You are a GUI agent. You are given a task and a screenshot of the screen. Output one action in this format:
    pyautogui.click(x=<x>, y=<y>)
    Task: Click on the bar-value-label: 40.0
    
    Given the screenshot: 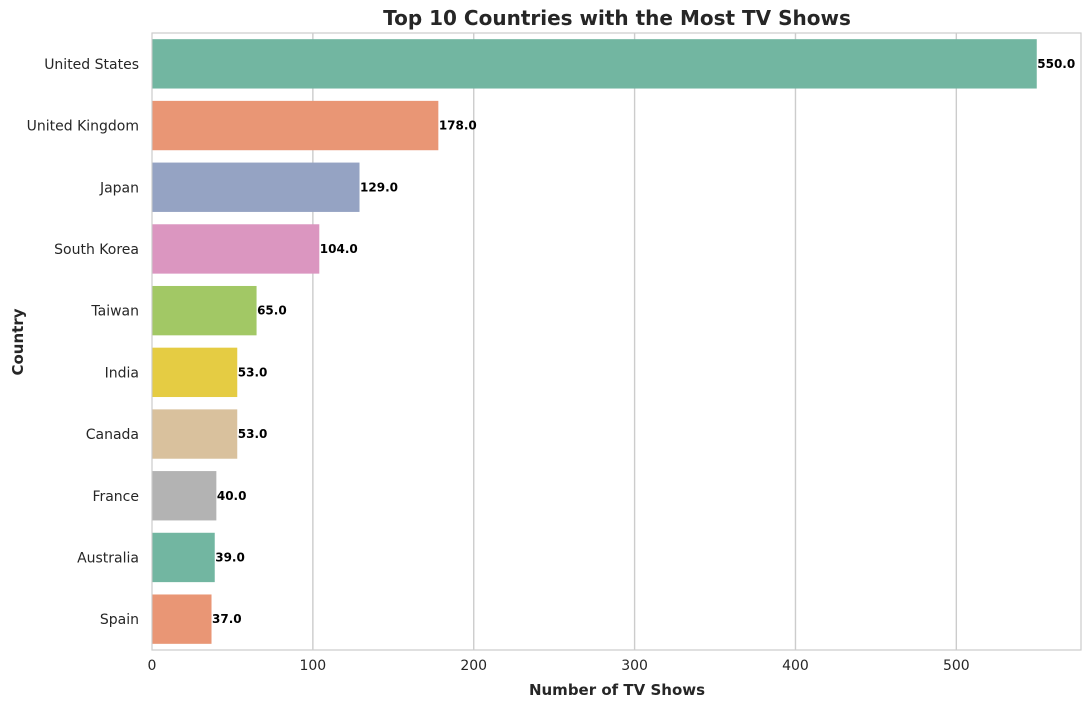 What is the action you would take?
    pyautogui.click(x=232, y=496)
    